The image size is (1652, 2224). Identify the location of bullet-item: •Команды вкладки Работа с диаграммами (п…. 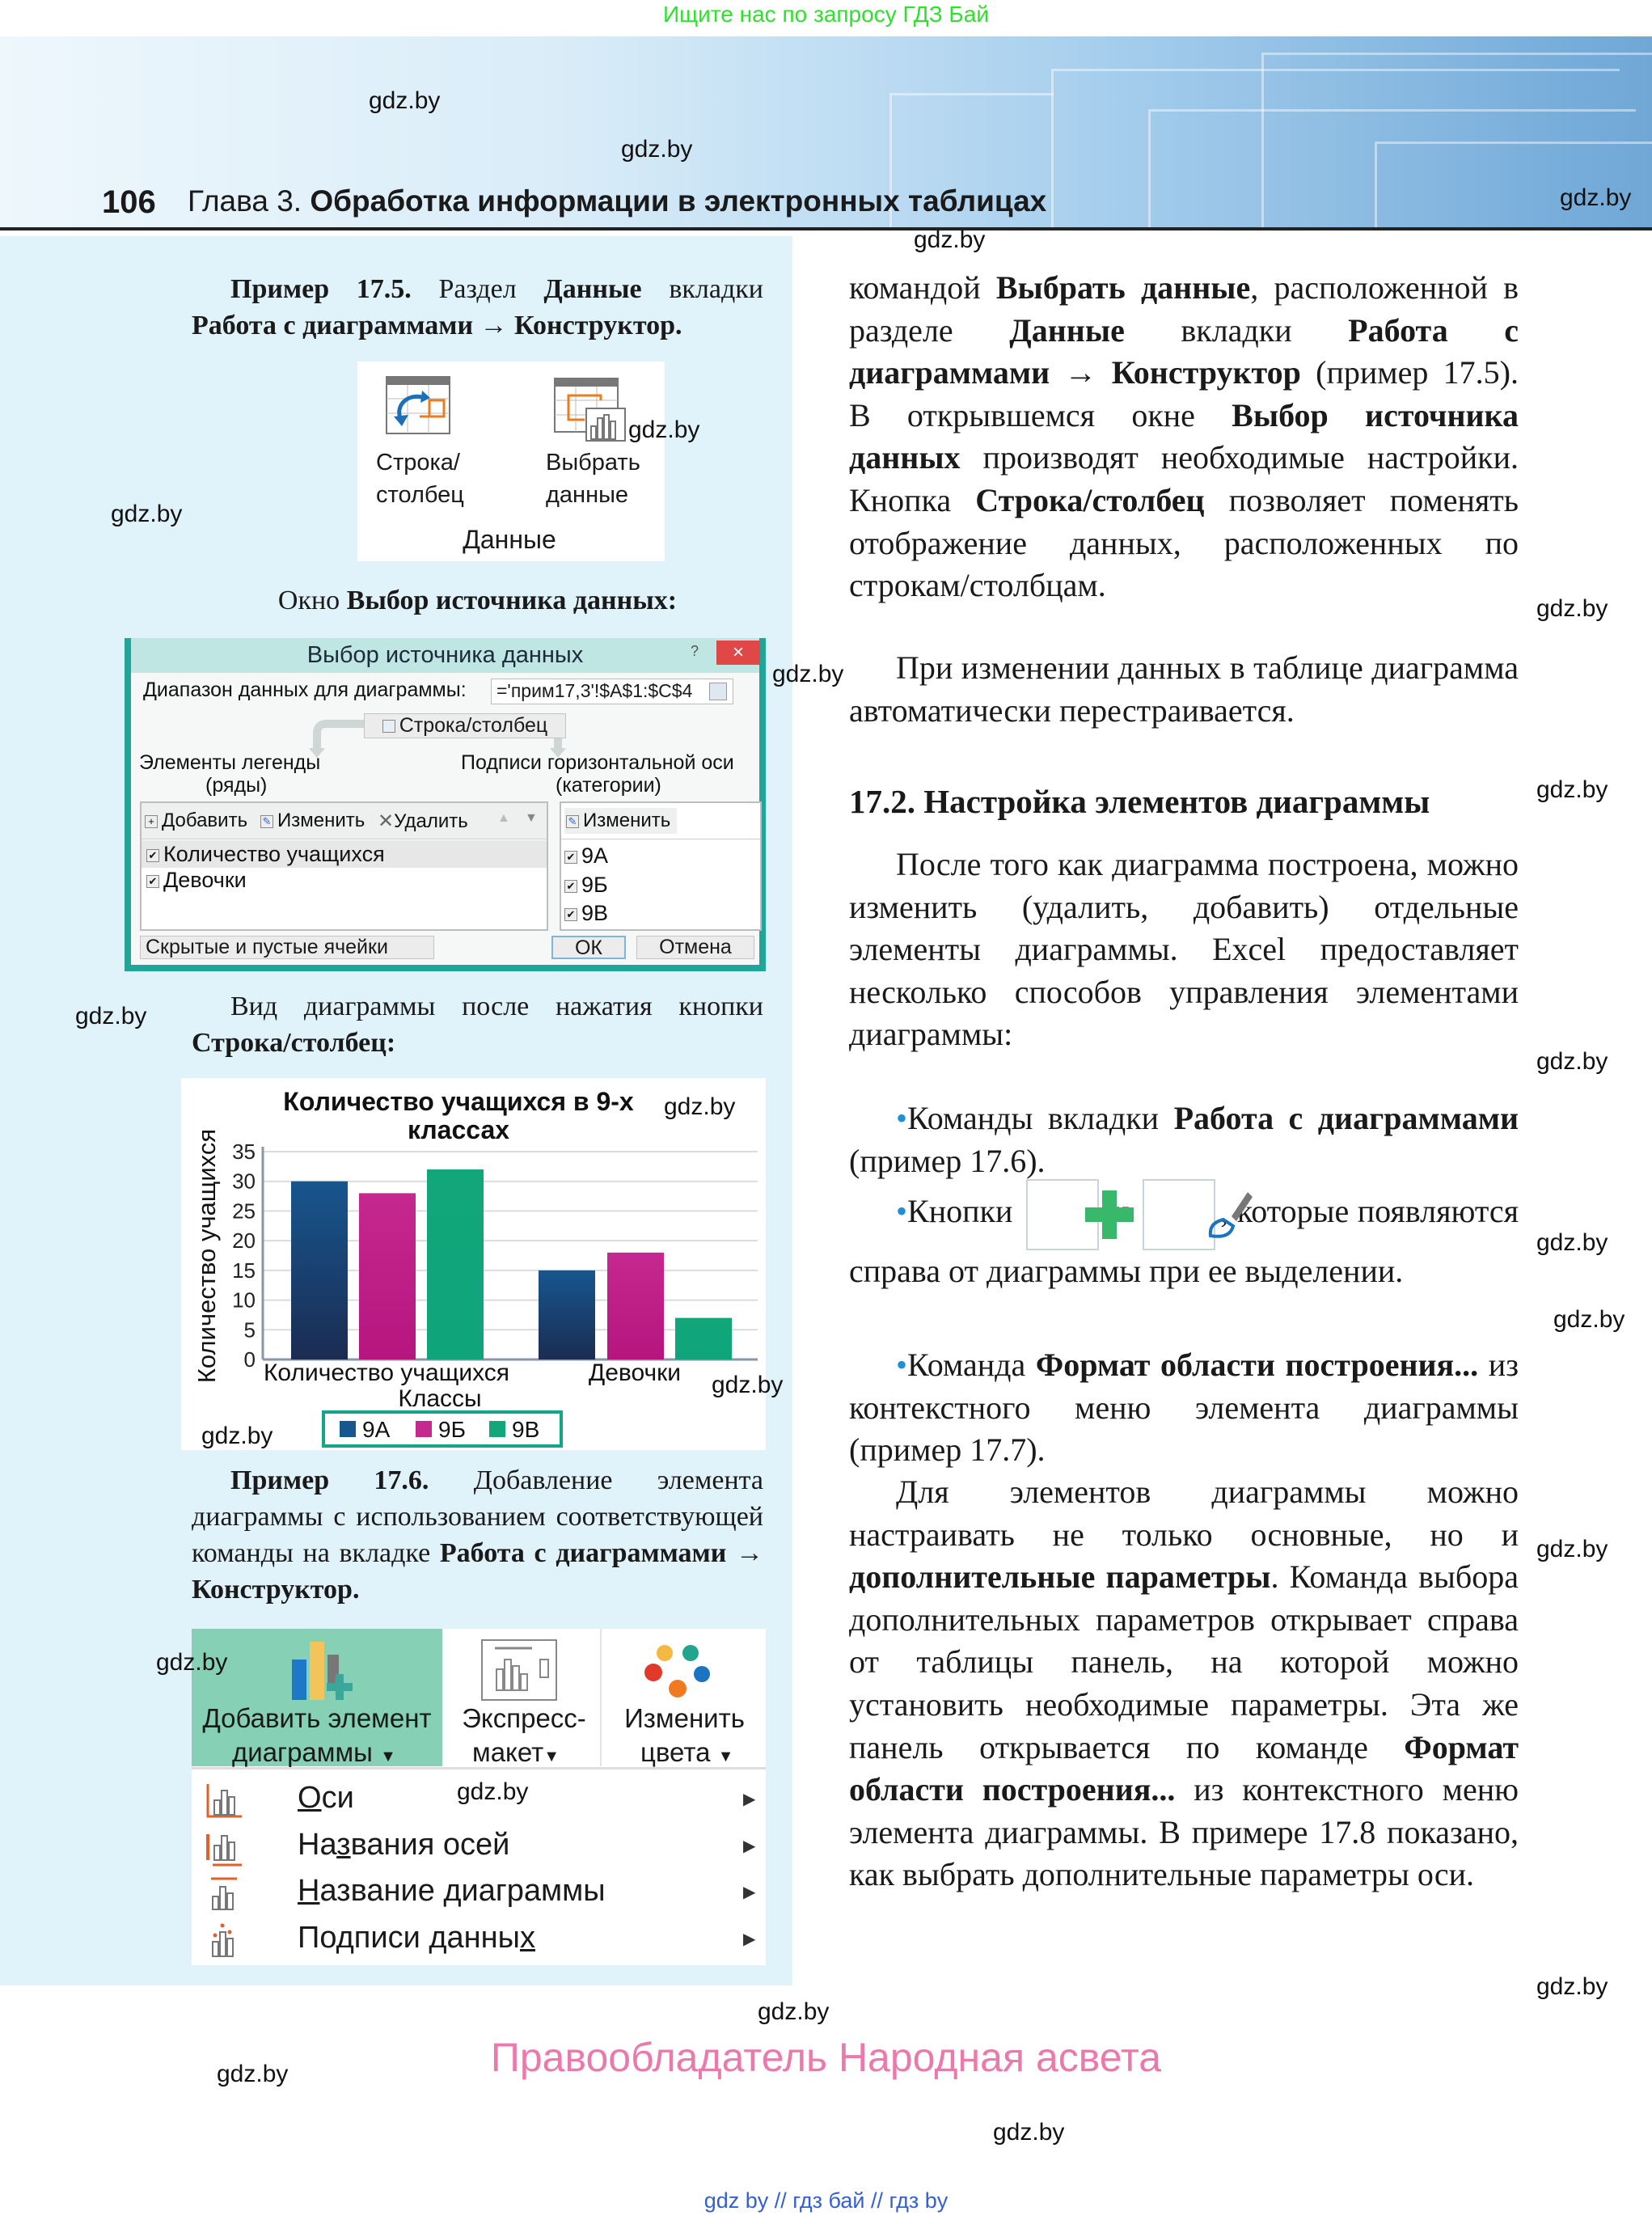
(1184, 1139).